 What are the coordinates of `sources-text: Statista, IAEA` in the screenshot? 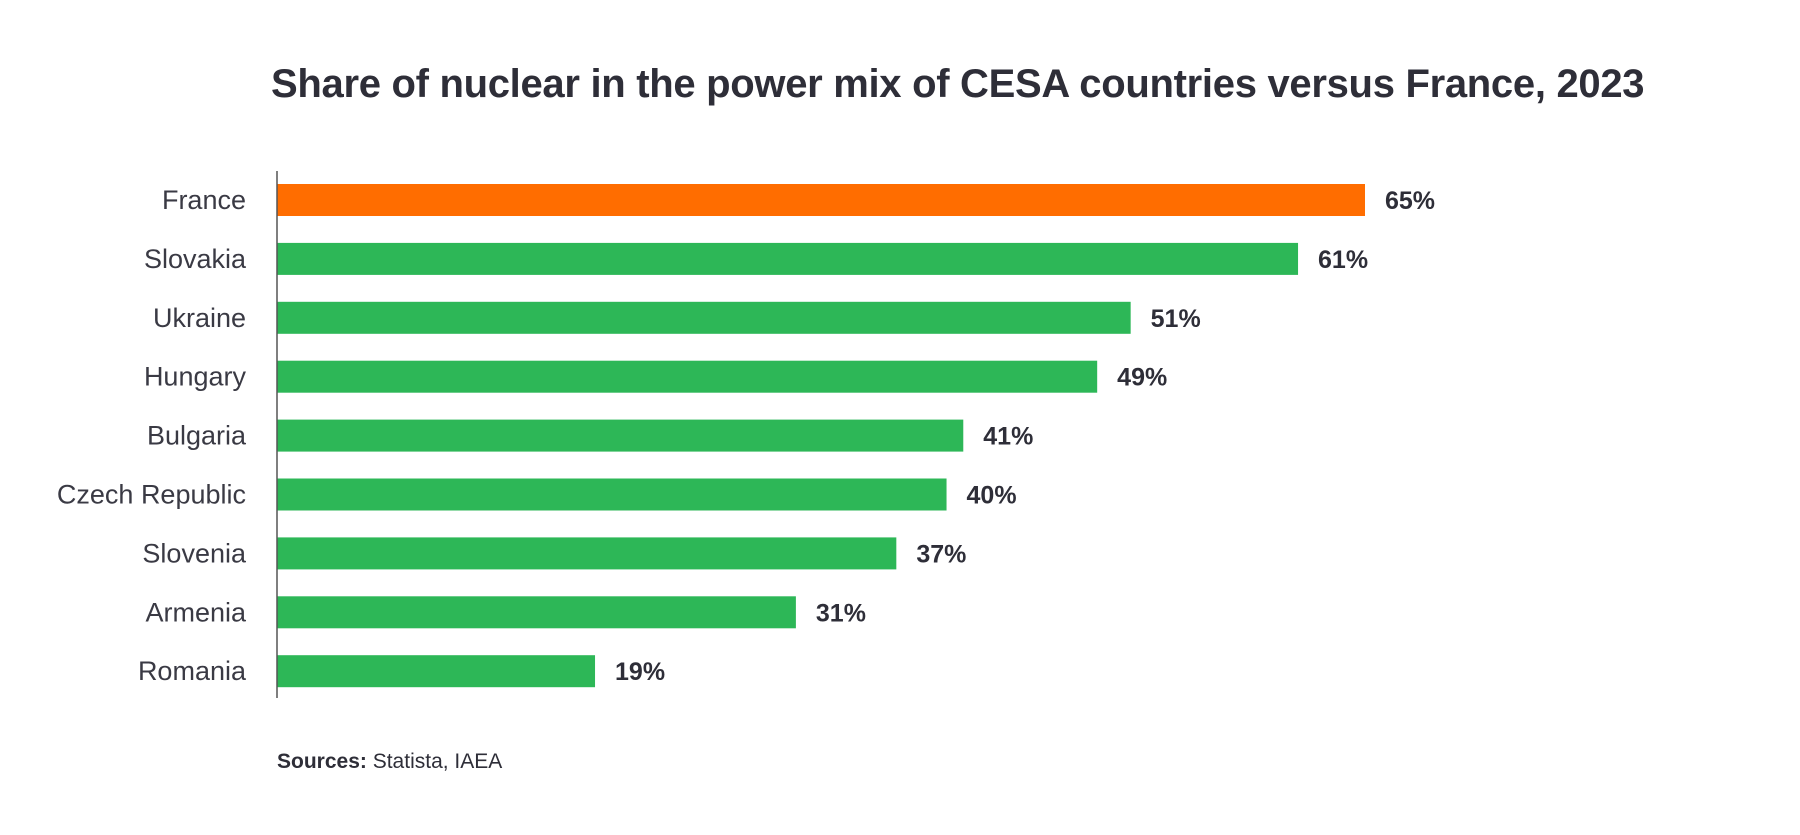 It's located at (434, 761).